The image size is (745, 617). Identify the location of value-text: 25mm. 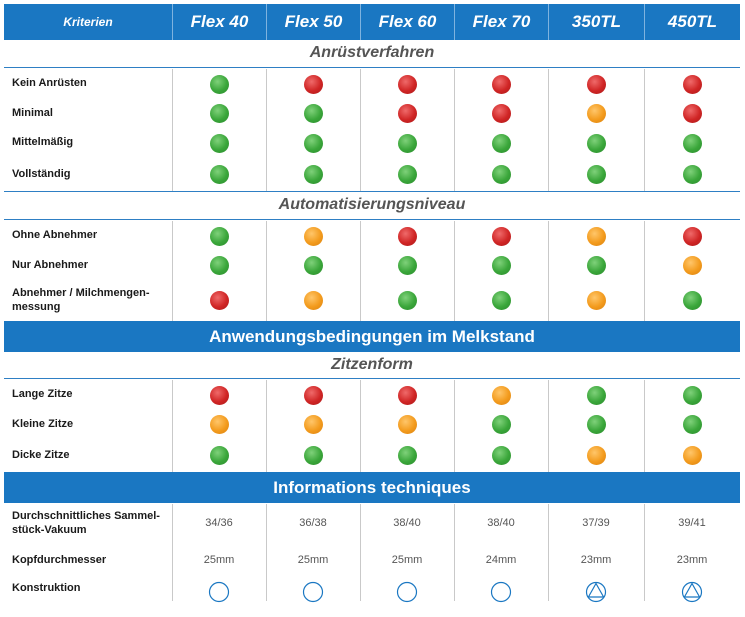
(407, 560).